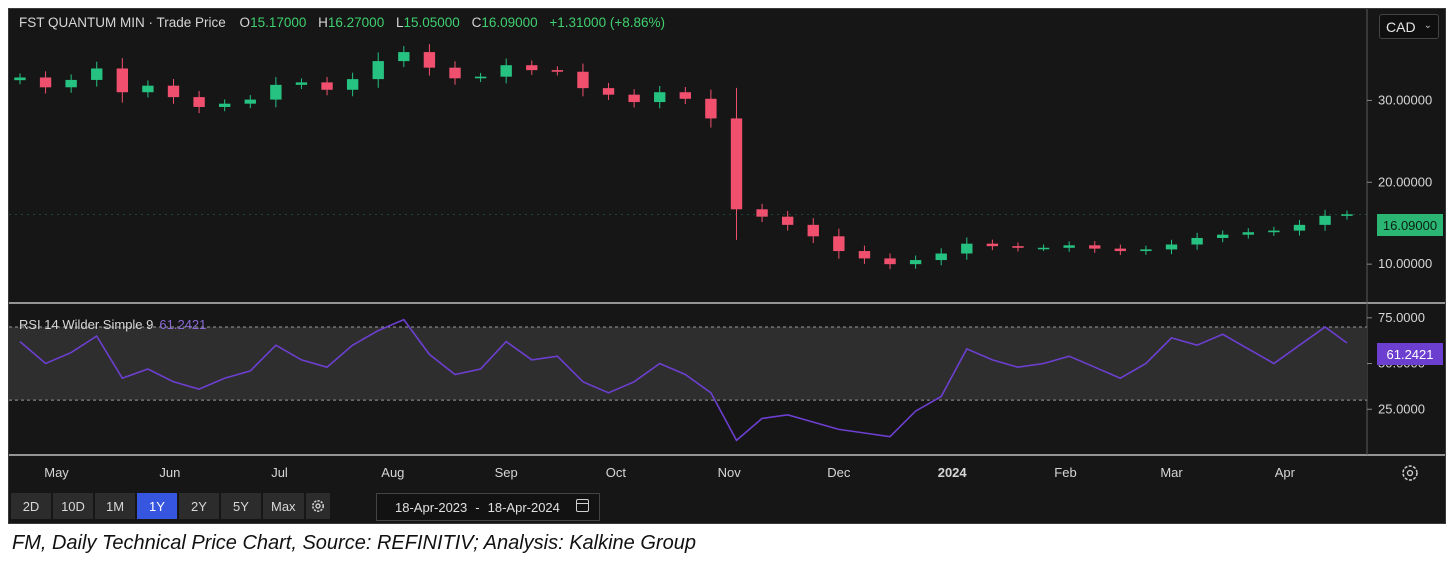  Describe the element at coordinates (356, 22) in the screenshot. I see `high-value: 16.27000` at that location.